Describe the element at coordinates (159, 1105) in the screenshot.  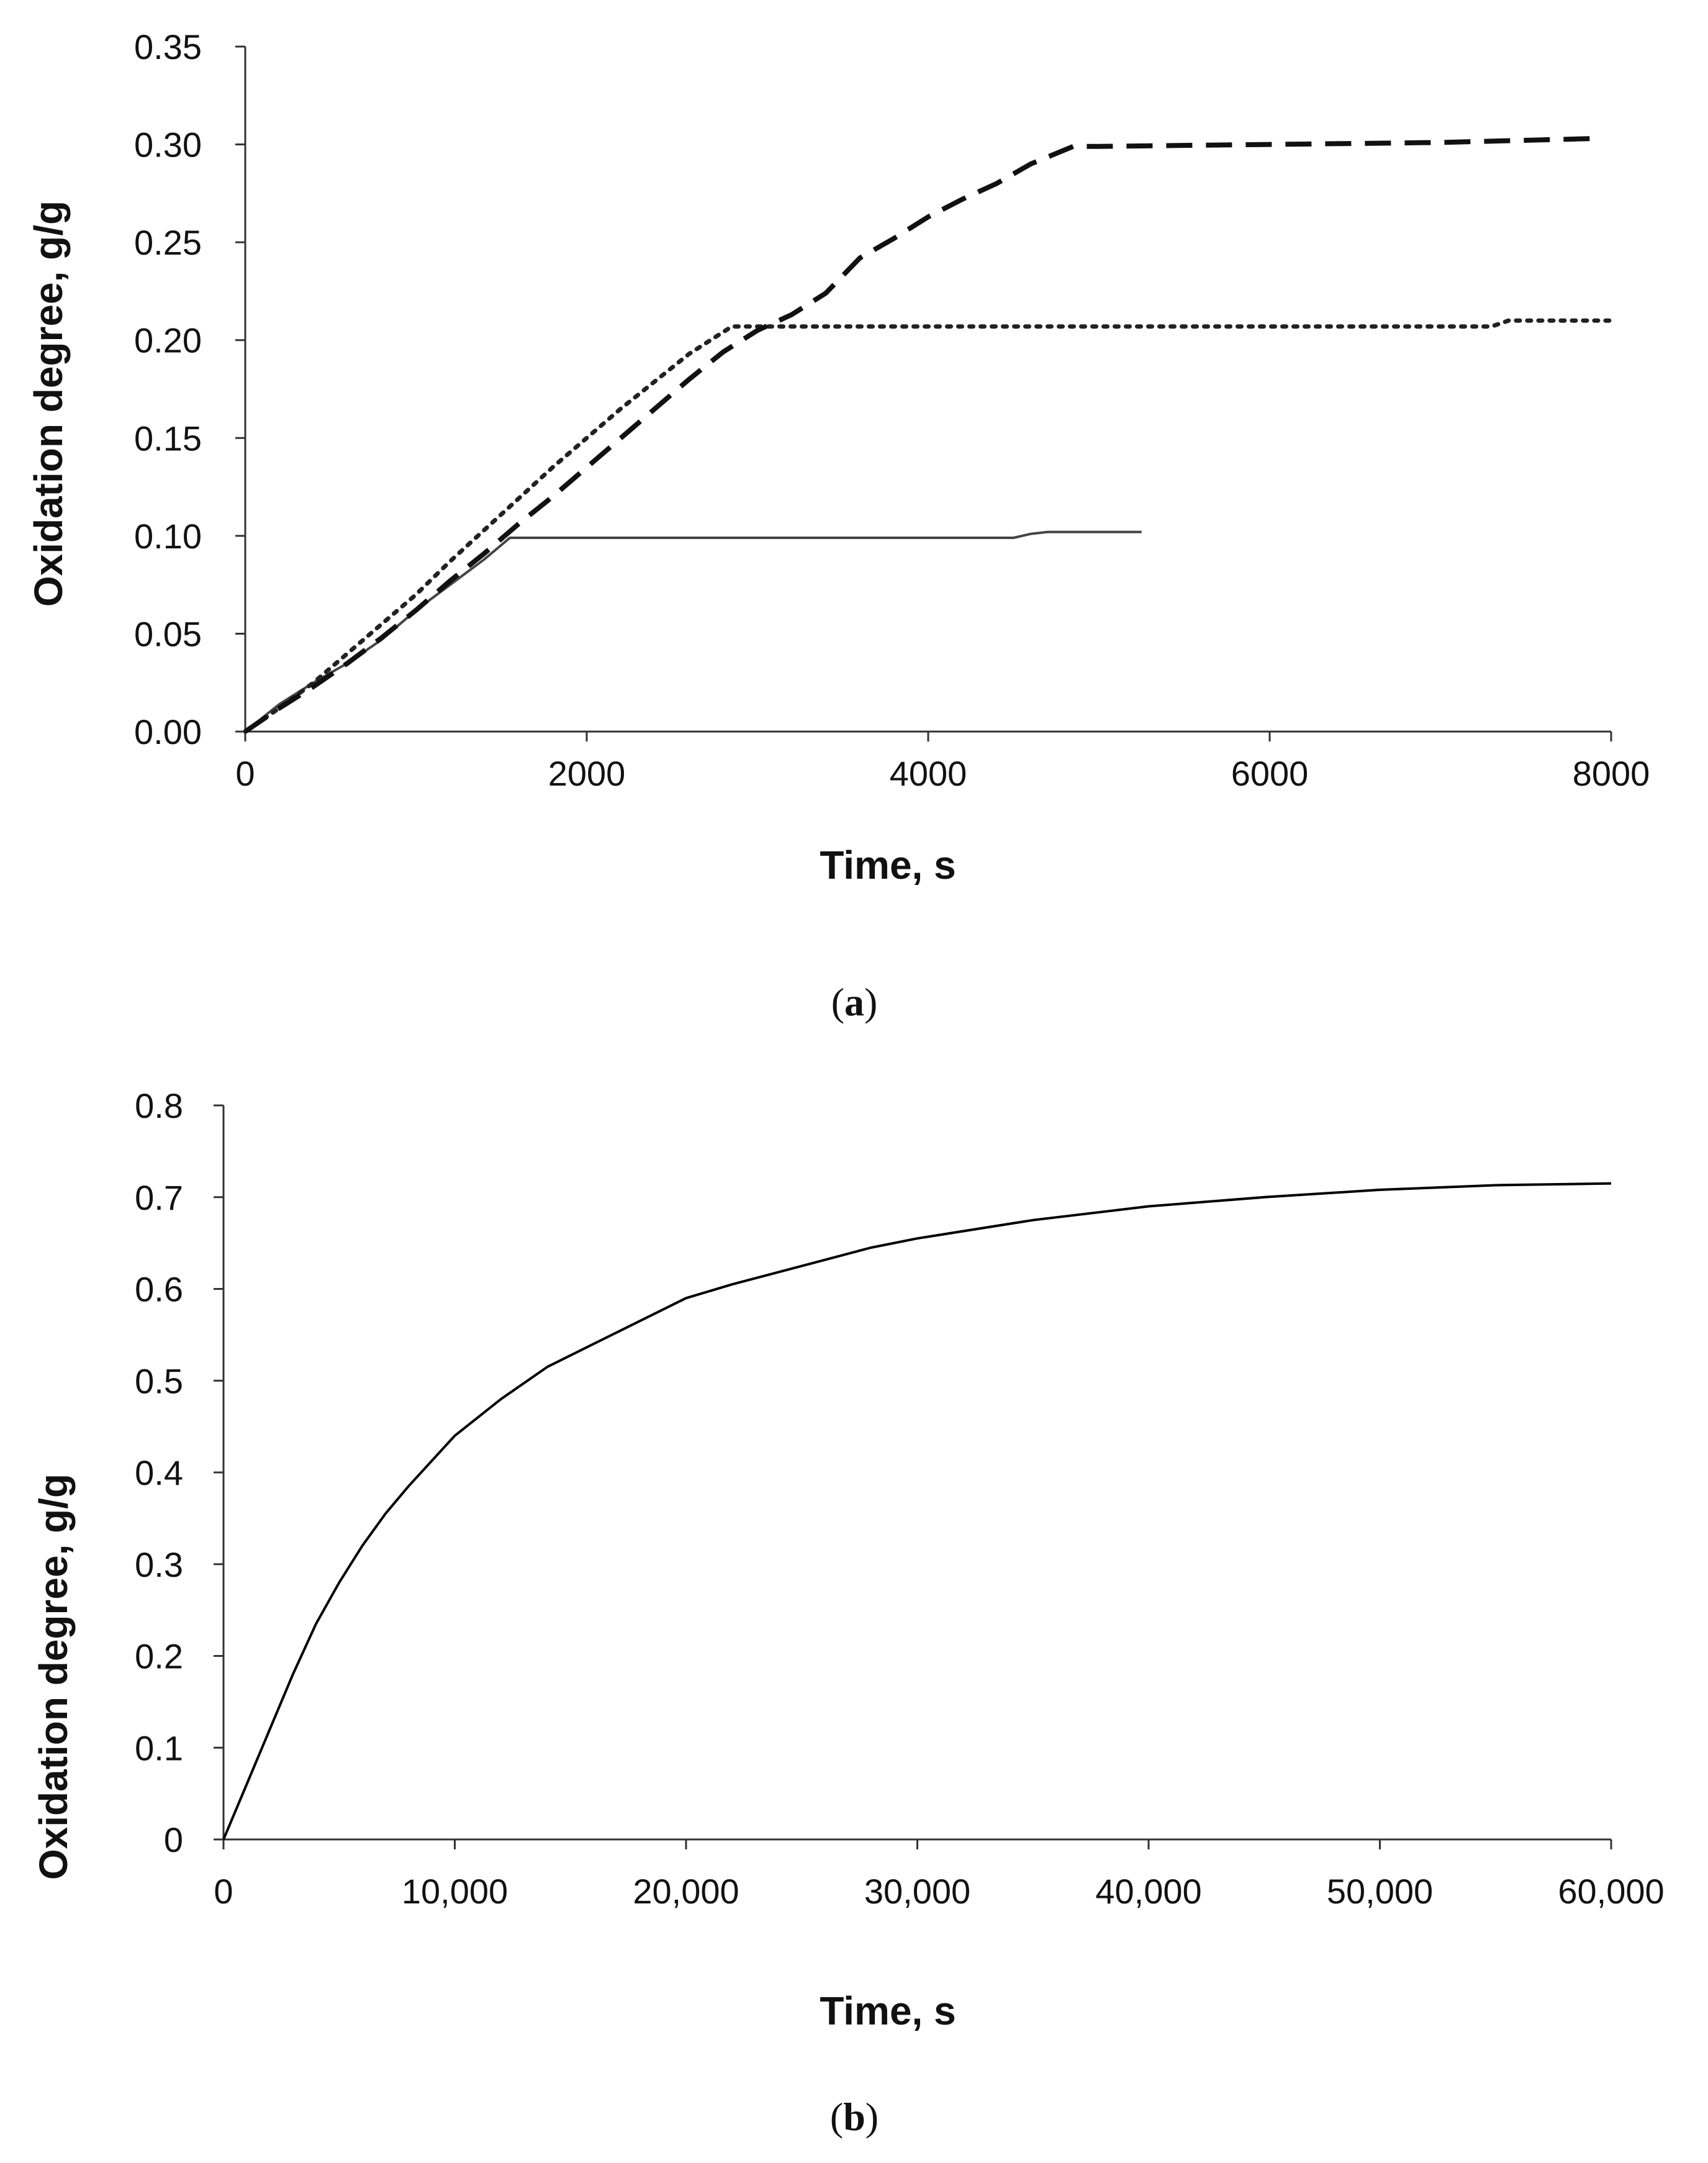
I see `y-tick-label-b: 0.8` at that location.